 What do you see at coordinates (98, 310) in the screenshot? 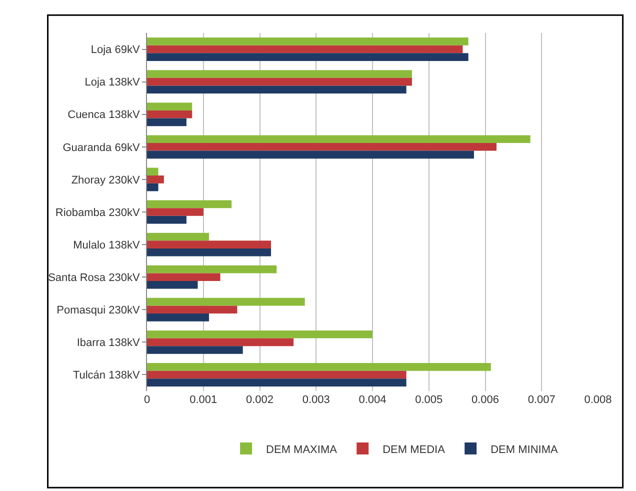
I see `y-tick-label: Pomasqui 230kV` at bounding box center [98, 310].